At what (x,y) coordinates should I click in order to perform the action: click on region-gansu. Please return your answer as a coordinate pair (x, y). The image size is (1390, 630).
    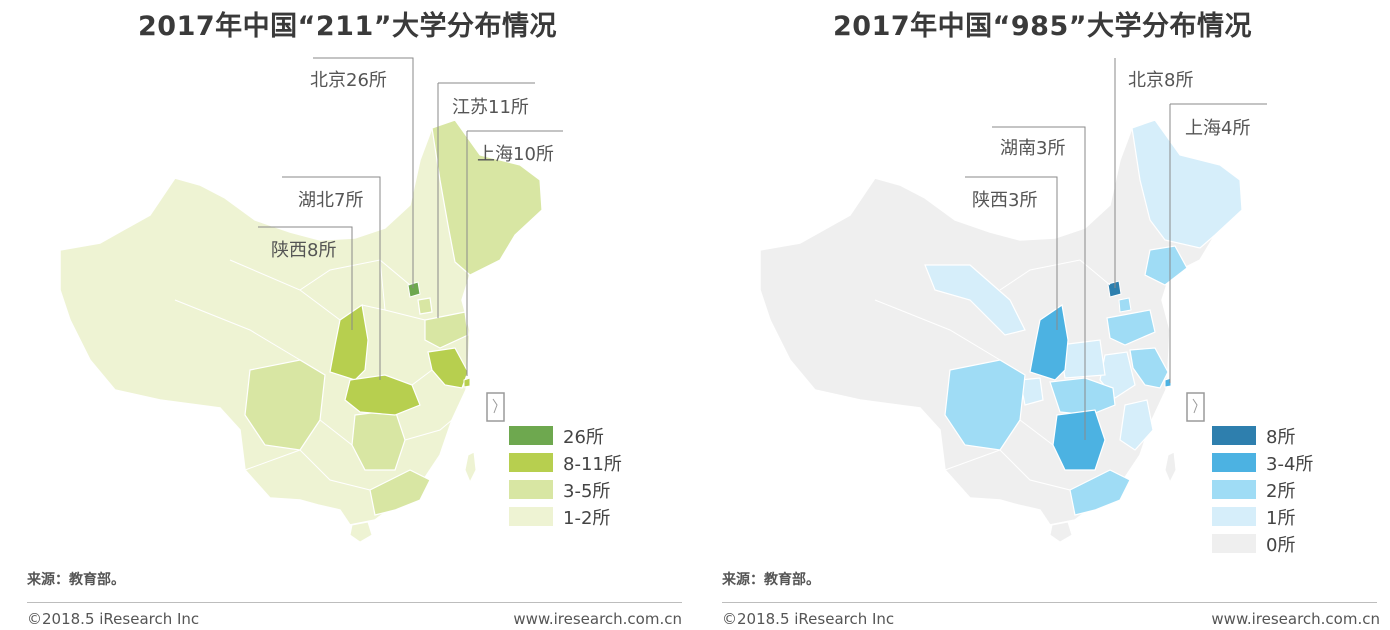
    Looking at the image, I should click on (975, 300).